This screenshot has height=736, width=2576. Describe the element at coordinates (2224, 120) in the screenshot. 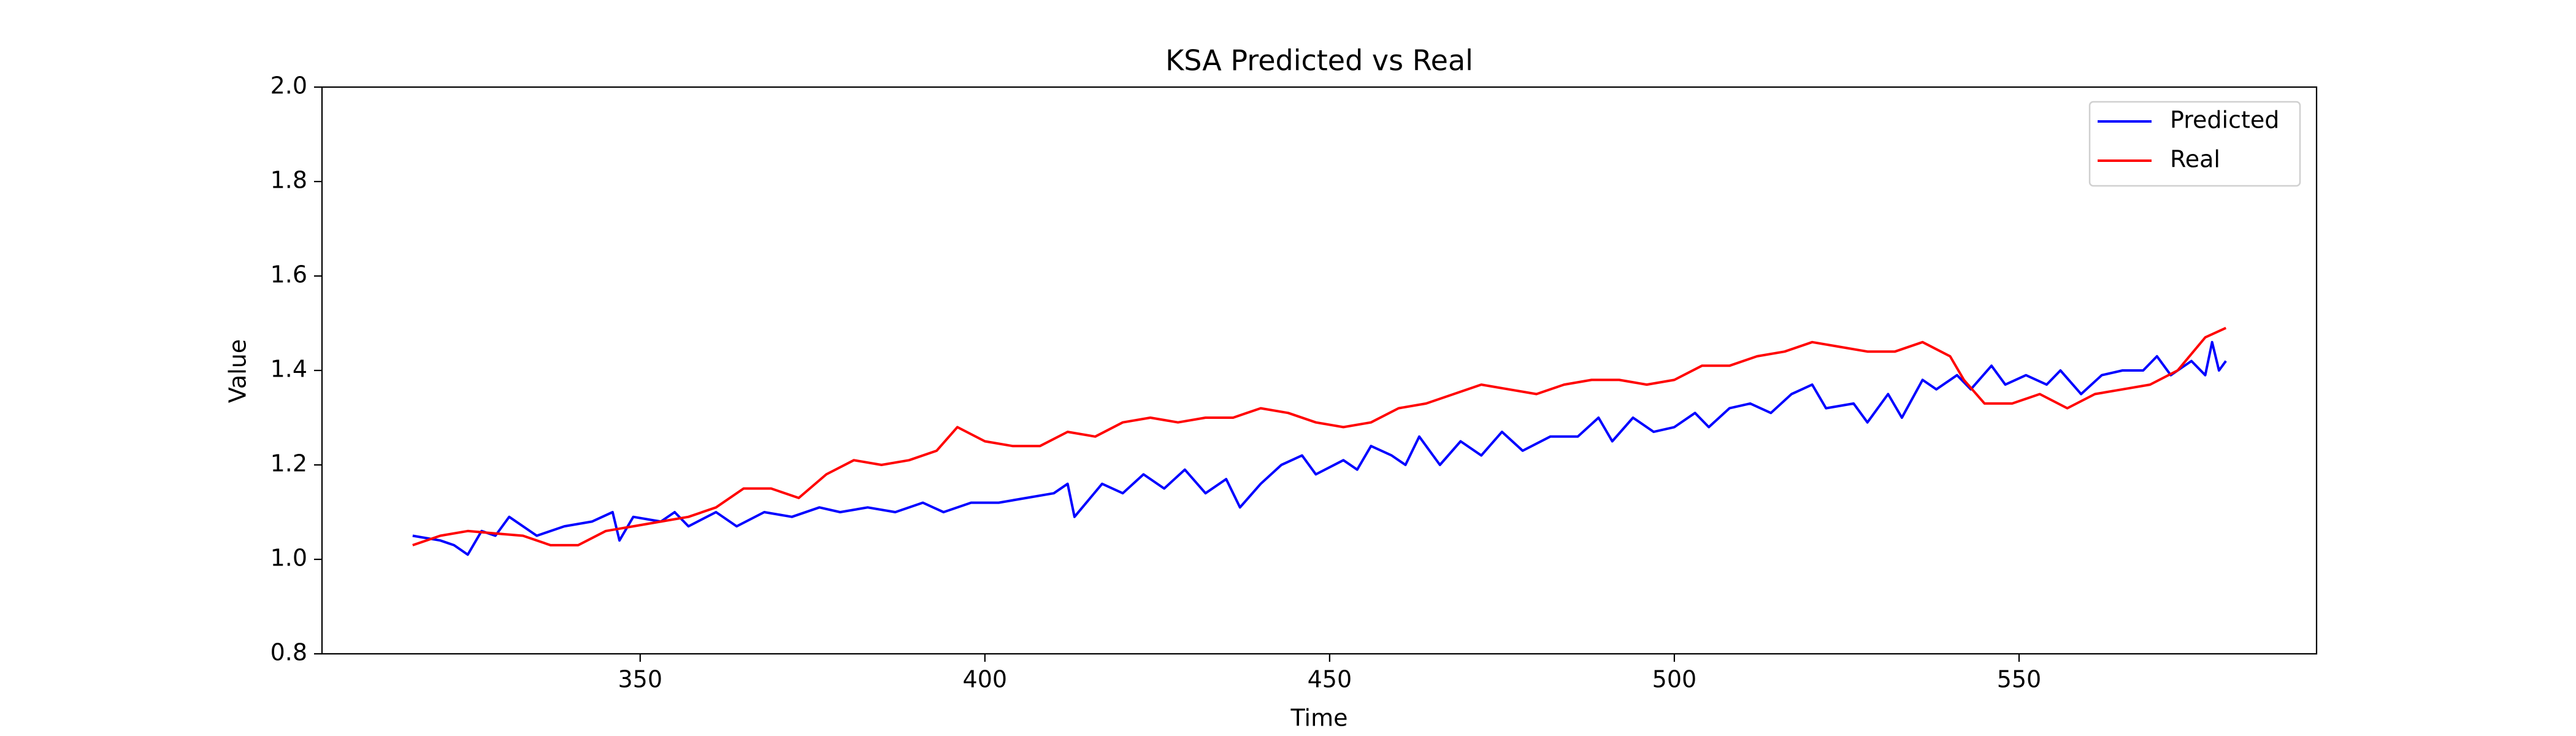

I see `legend-label: Predicted` at that location.